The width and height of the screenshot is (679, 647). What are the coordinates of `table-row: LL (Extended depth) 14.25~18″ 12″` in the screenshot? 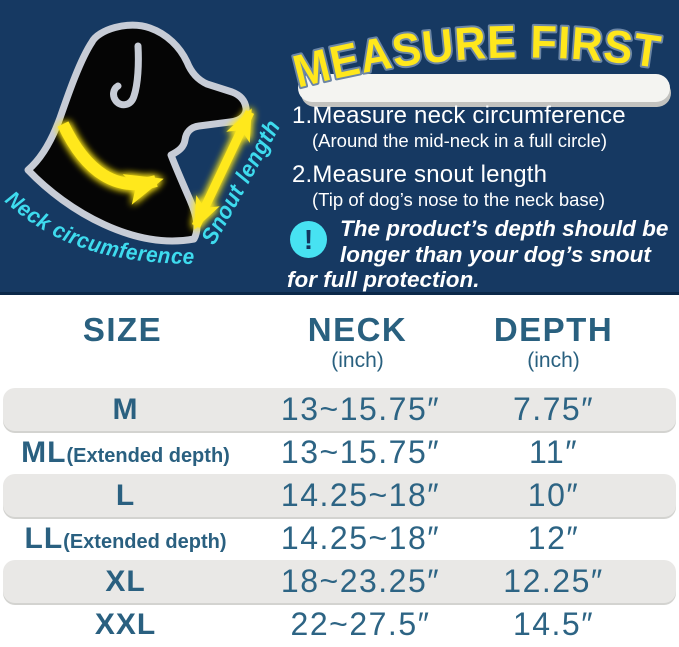 It's located at (339, 538).